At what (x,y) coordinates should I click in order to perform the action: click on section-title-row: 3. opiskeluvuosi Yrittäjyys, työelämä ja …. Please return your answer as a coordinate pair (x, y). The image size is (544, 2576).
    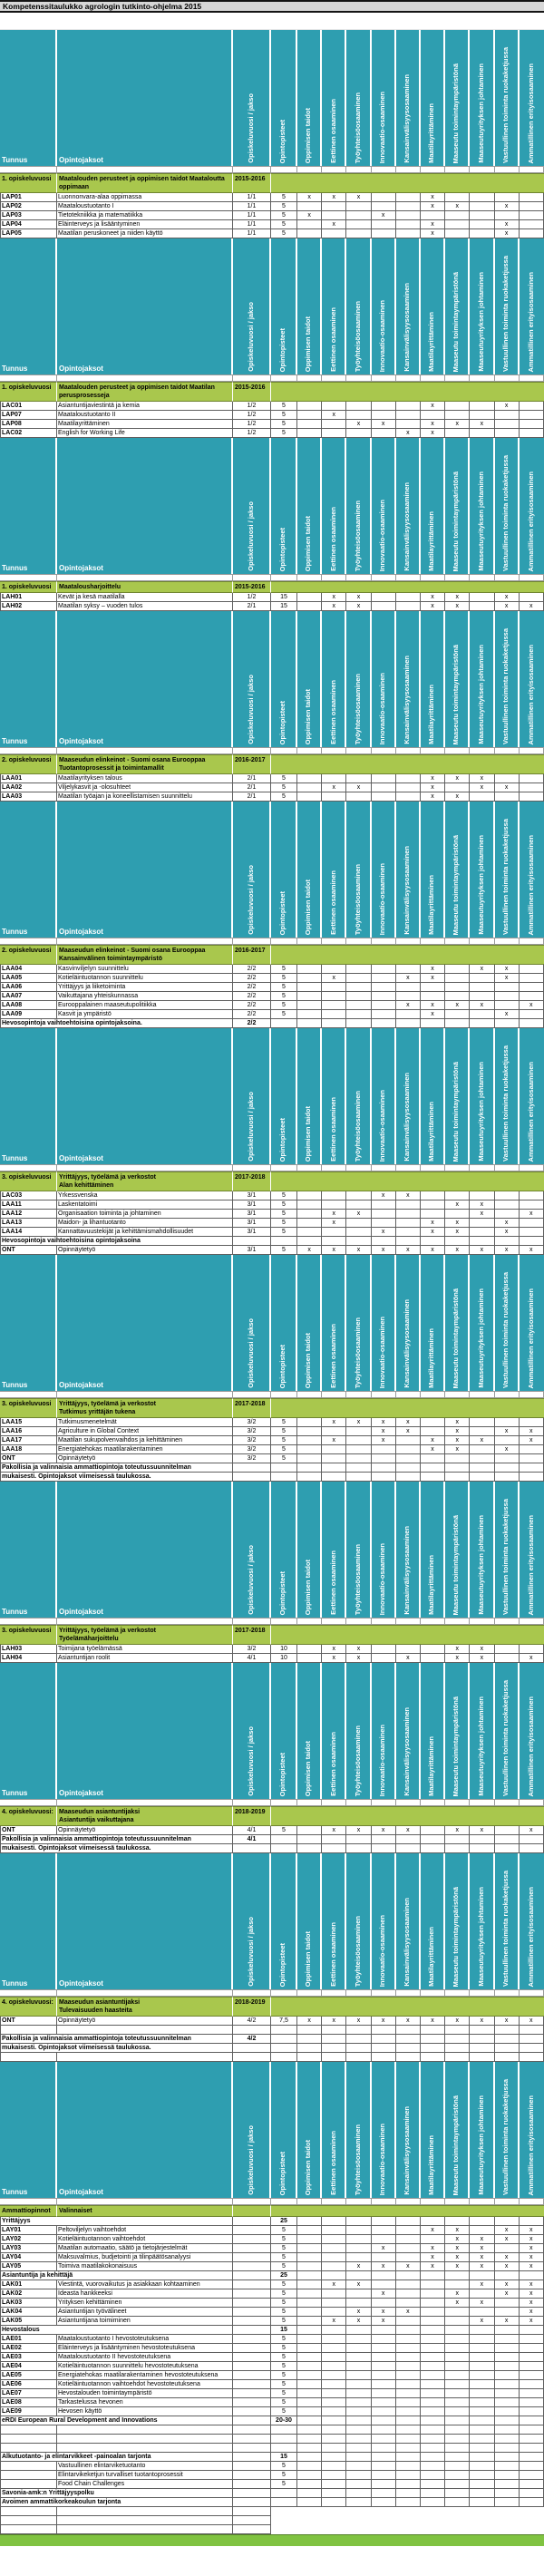
    Looking at the image, I should click on (272, 1181).